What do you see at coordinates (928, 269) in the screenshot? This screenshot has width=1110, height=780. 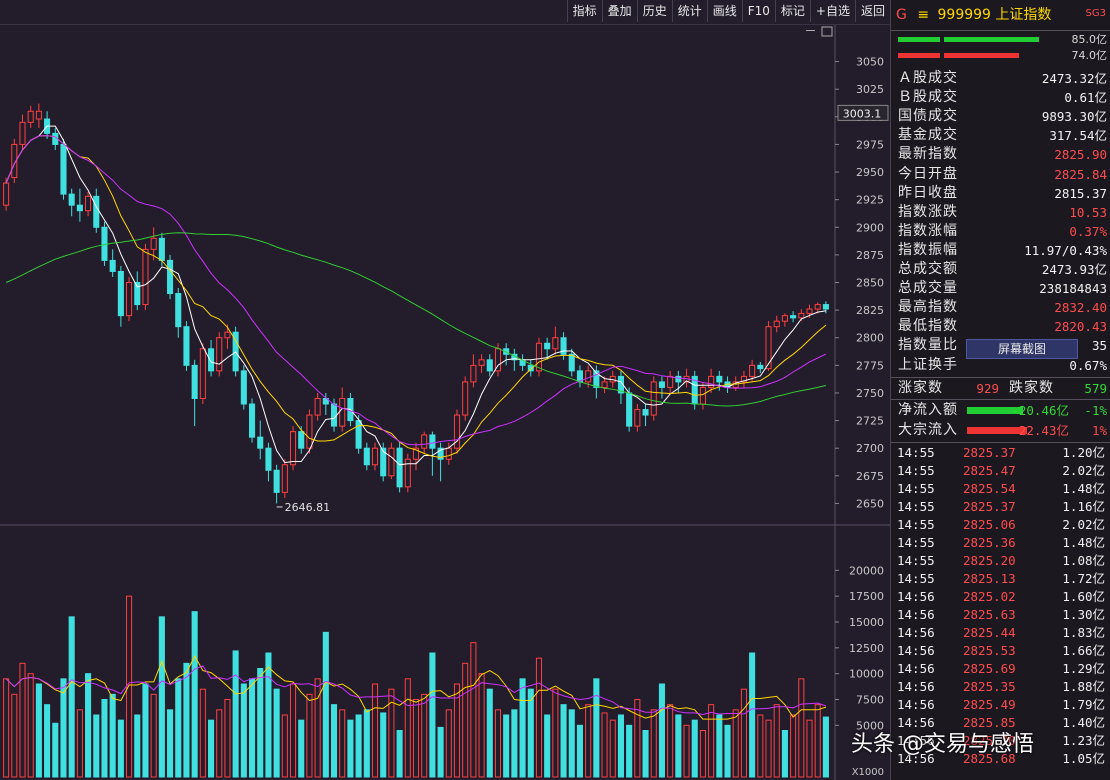 I see `stat-label: 总成交额` at bounding box center [928, 269].